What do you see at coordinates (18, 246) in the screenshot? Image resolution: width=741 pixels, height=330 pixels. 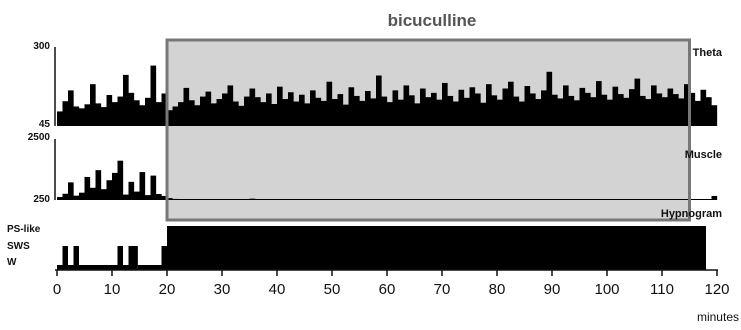 I see `state-label-sws: SWS` at bounding box center [18, 246].